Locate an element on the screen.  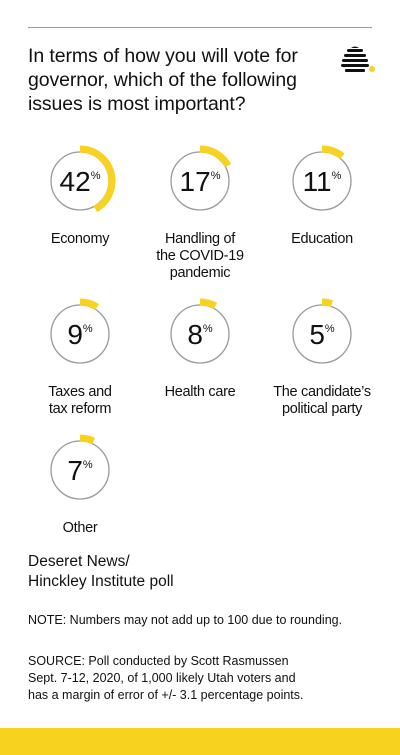
percent-label: 7% is located at coordinates (80, 470).